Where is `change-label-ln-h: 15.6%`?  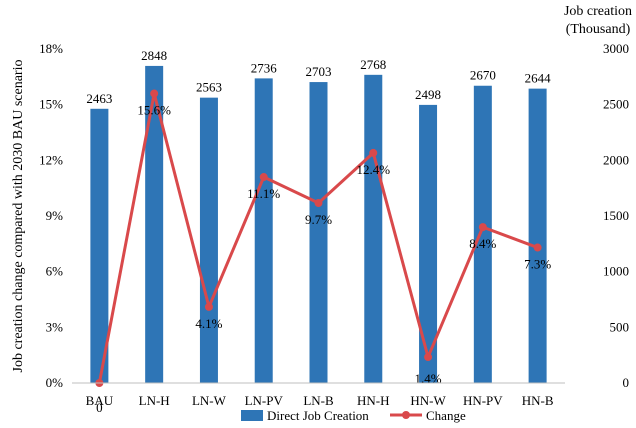
change-label-ln-h: 15.6% is located at coordinates (154, 110).